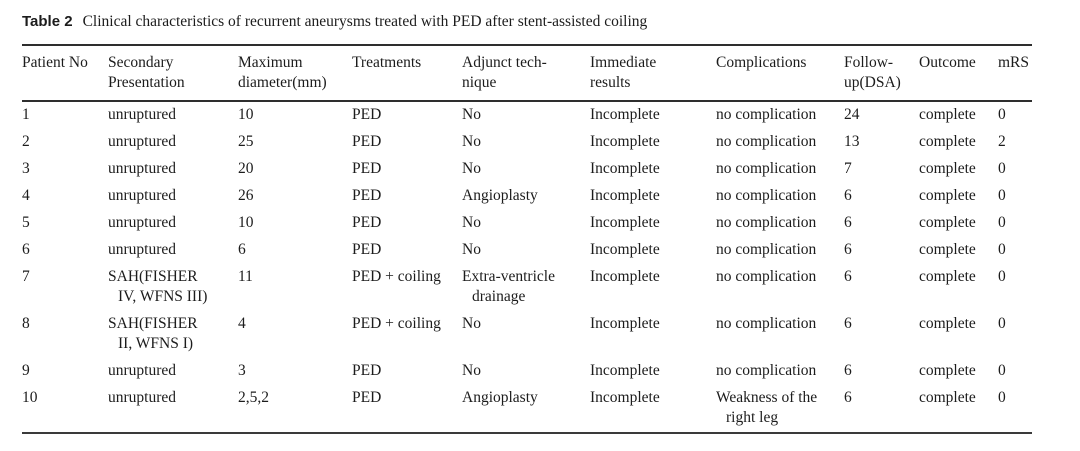 This screenshot has width=1080, height=451. Describe the element at coordinates (947, 141) in the screenshot. I see `cell-outcome-row-2: complete` at that location.